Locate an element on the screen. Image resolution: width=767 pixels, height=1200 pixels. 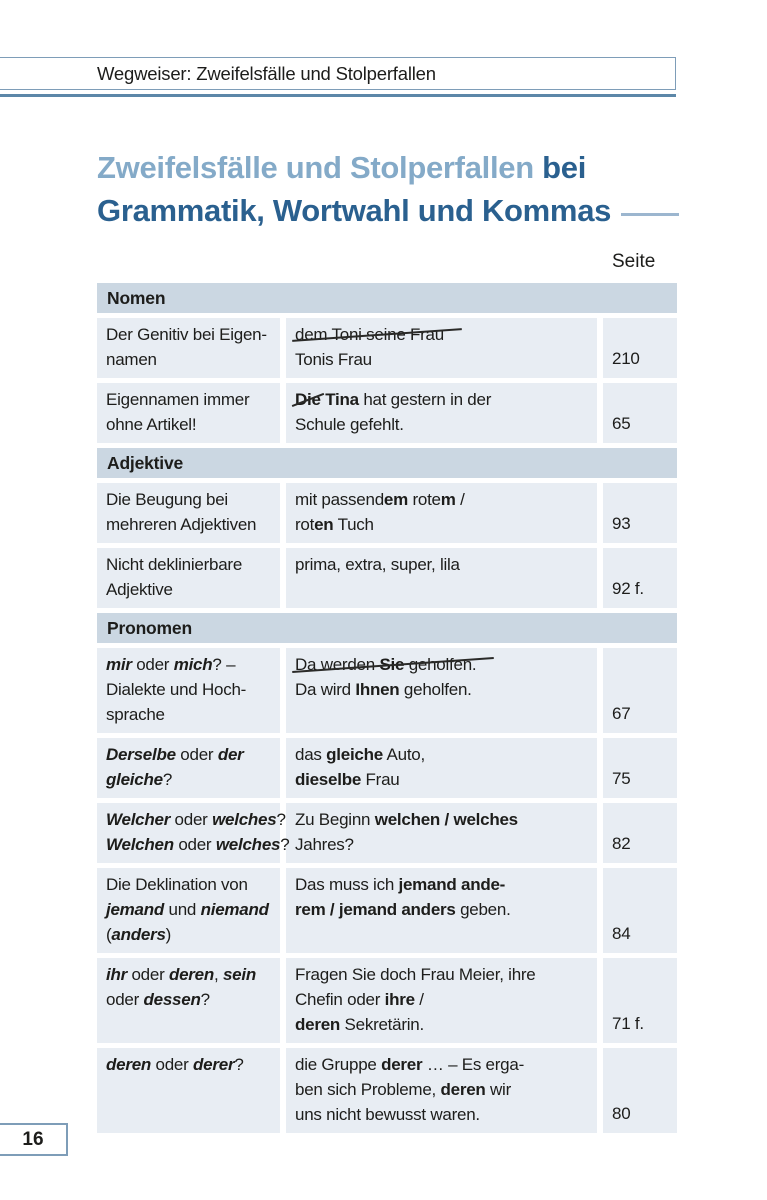
topic-text: gleiche? is located at coordinates (139, 779).